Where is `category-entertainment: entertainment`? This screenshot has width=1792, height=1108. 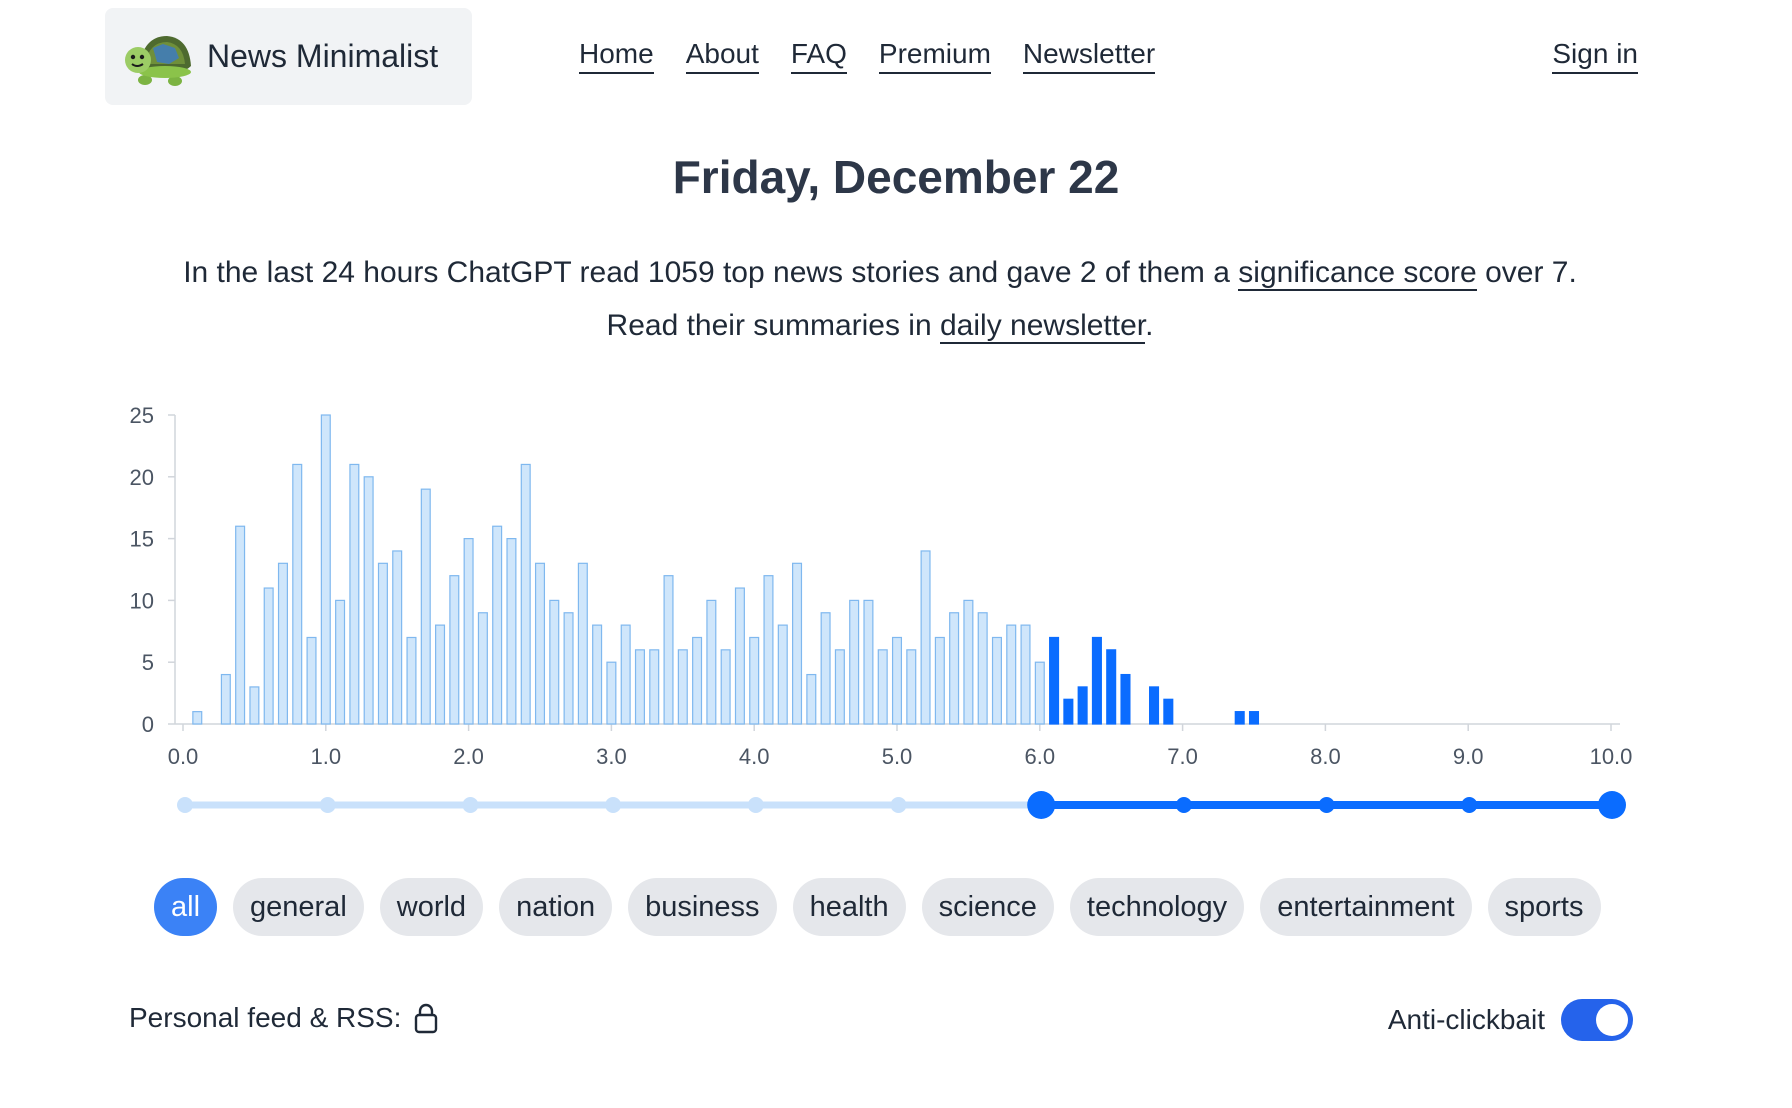
category-entertainment: entertainment is located at coordinates (1366, 907).